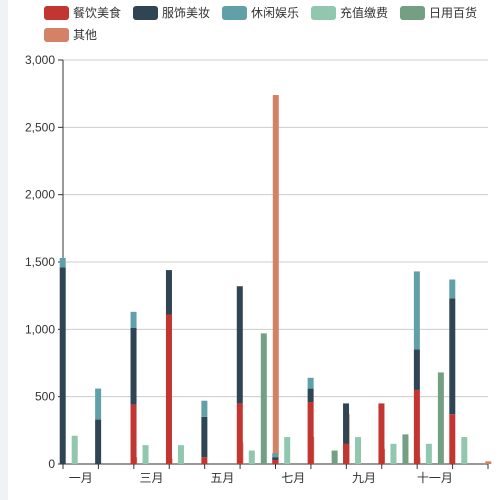 The image size is (500, 500). Describe the element at coordinates (40, 195) in the screenshot. I see `y-tick-label: 2,000` at that location.